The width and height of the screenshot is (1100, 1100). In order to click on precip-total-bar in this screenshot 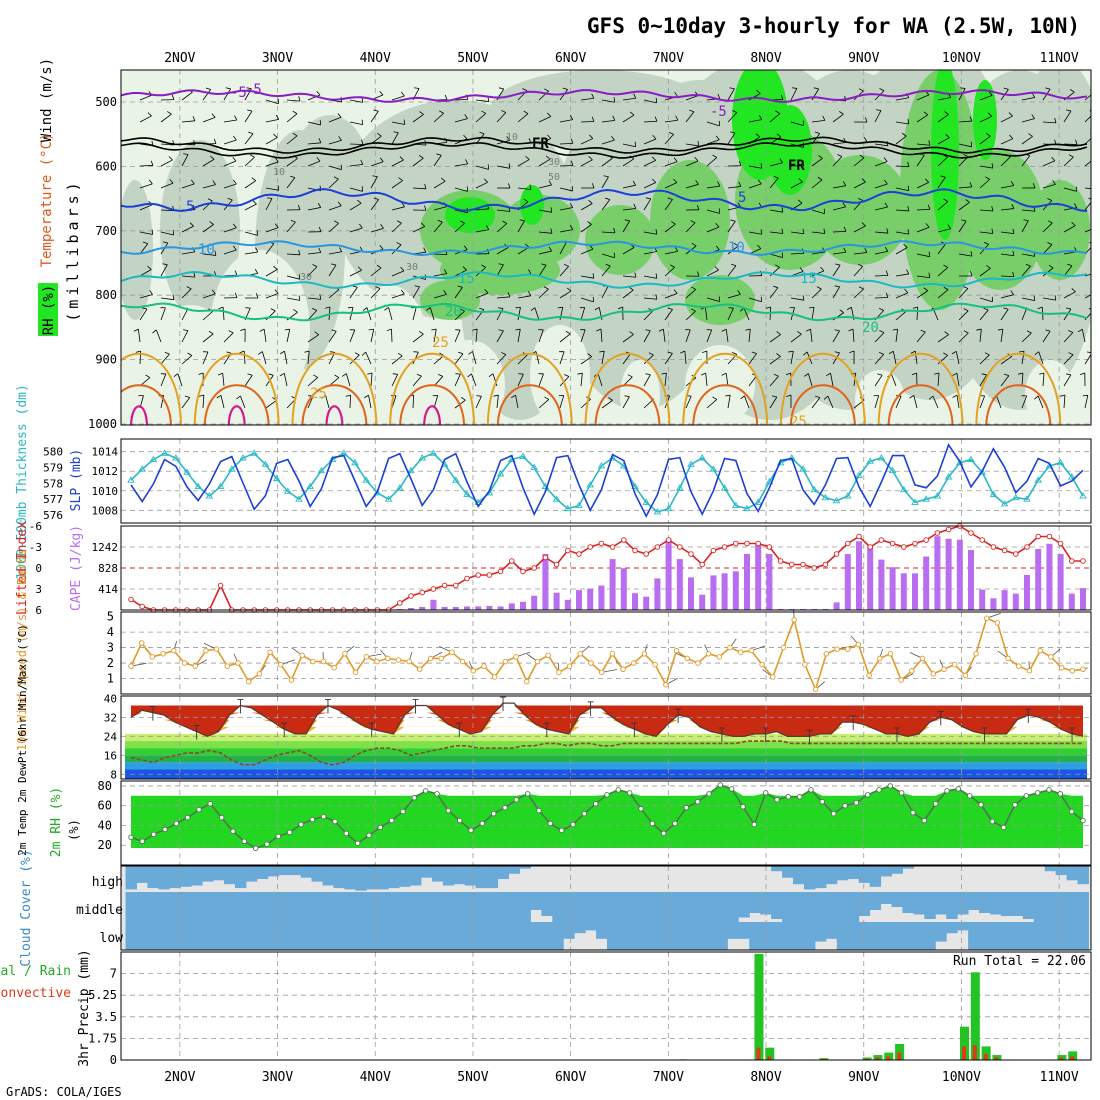, I will do `click(900, 1051)`.